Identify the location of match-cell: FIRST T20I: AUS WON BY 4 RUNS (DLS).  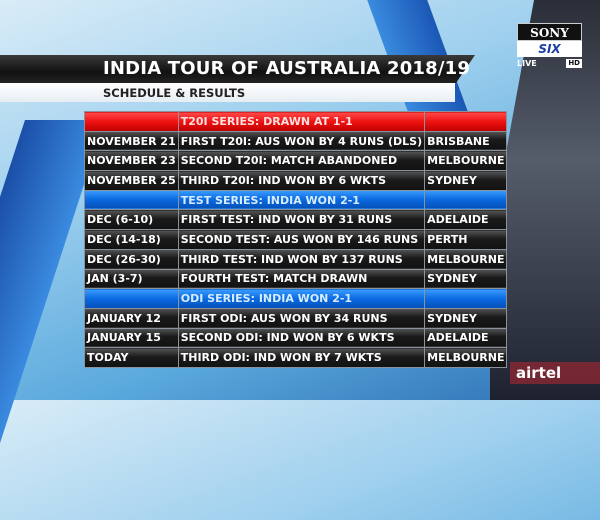
(301, 141).